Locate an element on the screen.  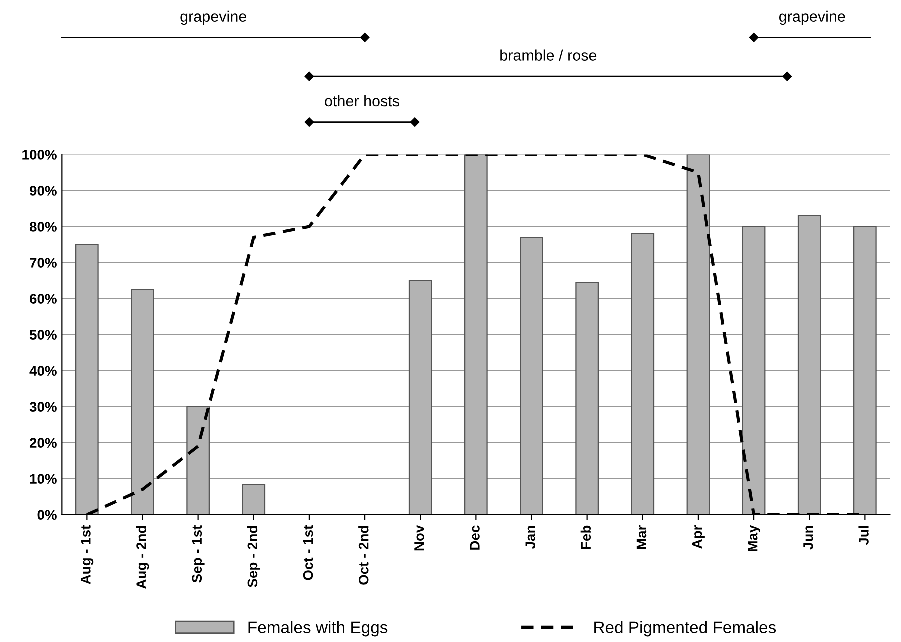
y-tick-label: 80% is located at coordinates (43, 227).